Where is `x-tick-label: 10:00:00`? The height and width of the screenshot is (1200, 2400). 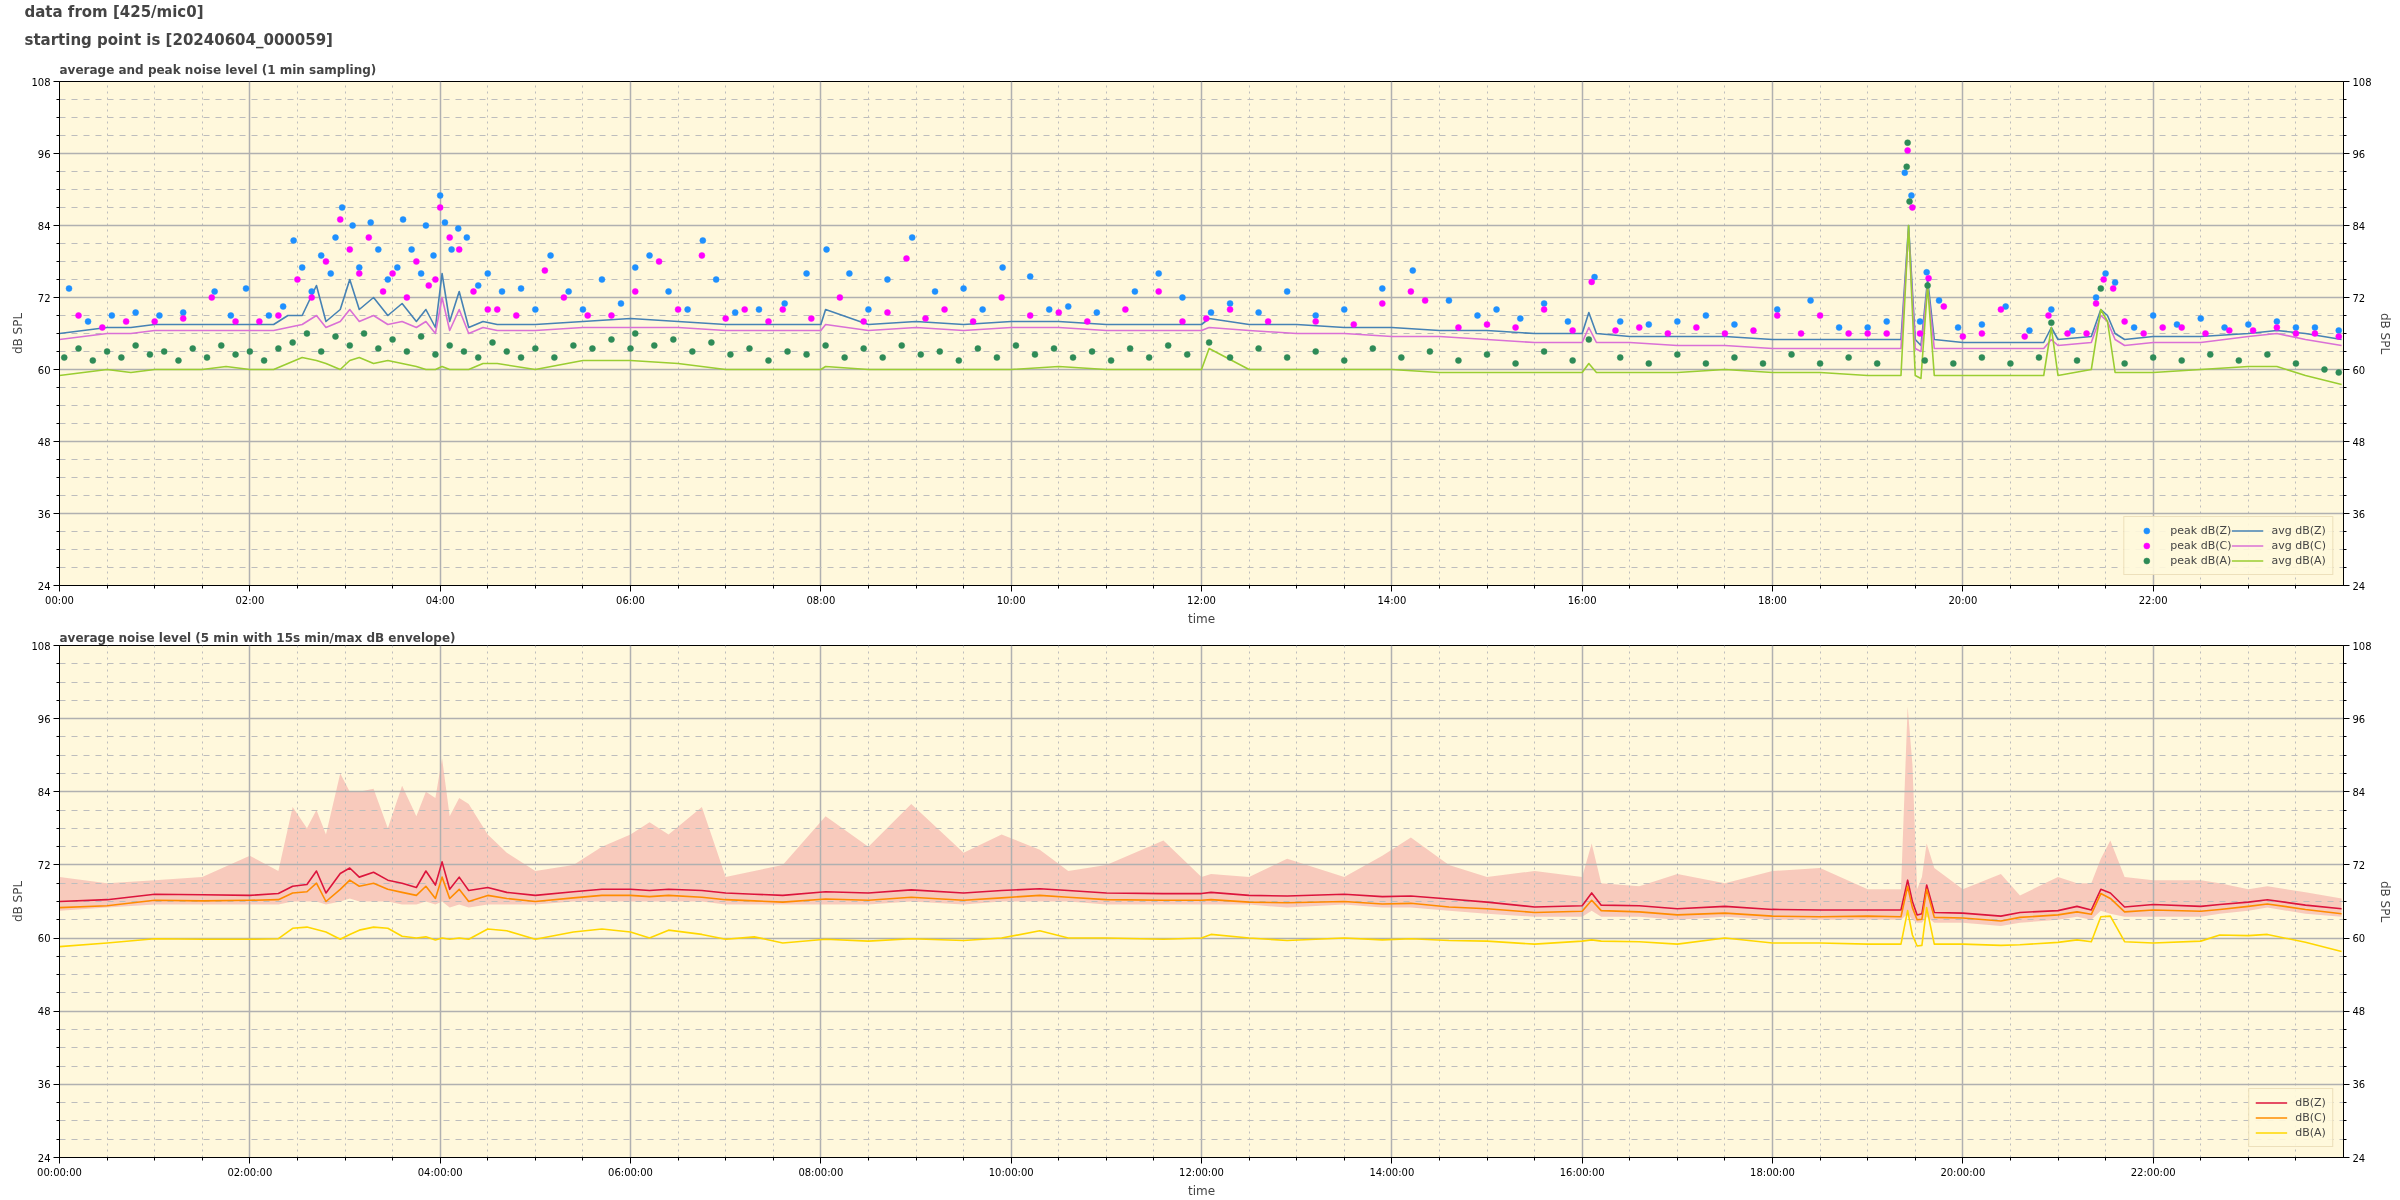 x-tick-label: 10:00:00 is located at coordinates (1011, 1172).